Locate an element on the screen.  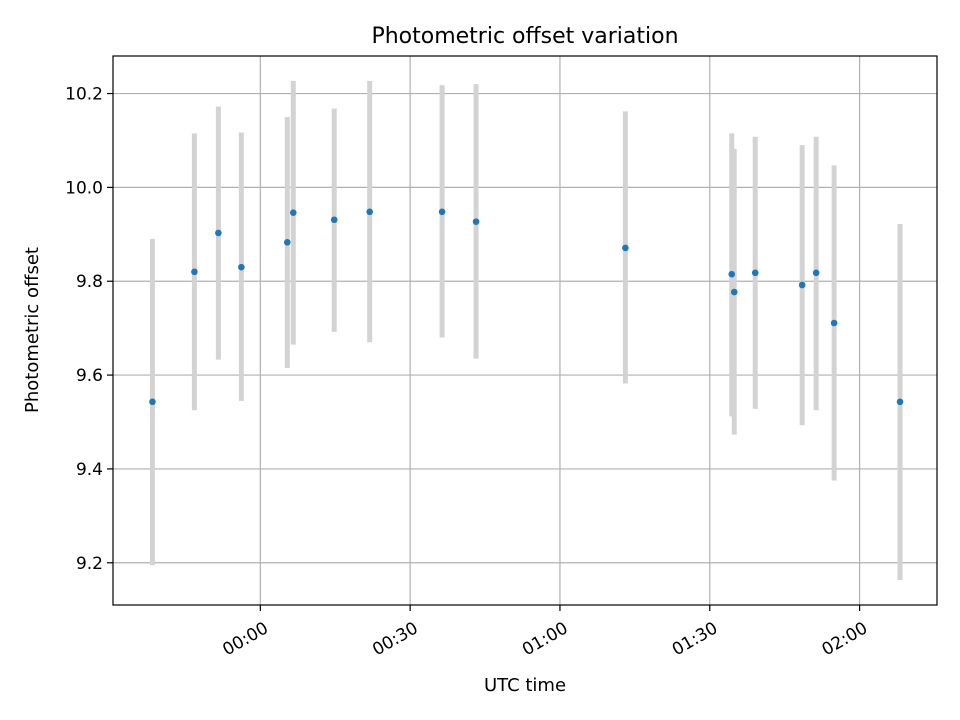
x-axis-label: UTC time is located at coordinates (525, 685).